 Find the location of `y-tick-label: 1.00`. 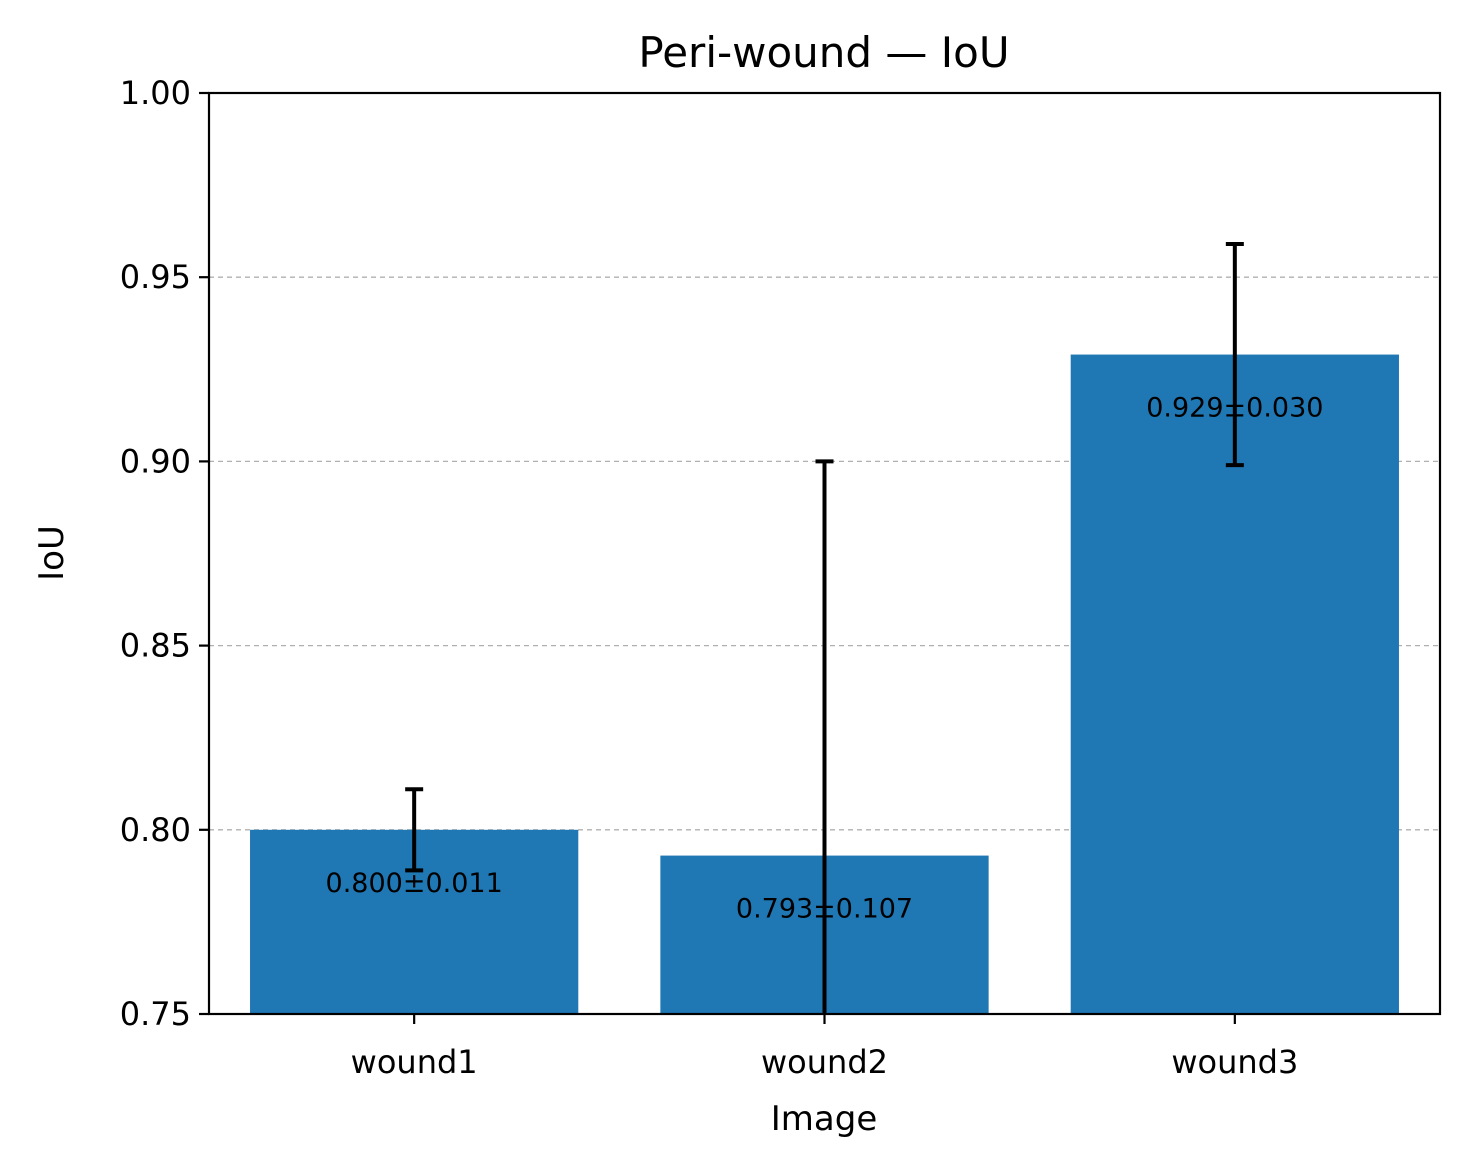

y-tick-label: 1.00 is located at coordinates (155, 93).